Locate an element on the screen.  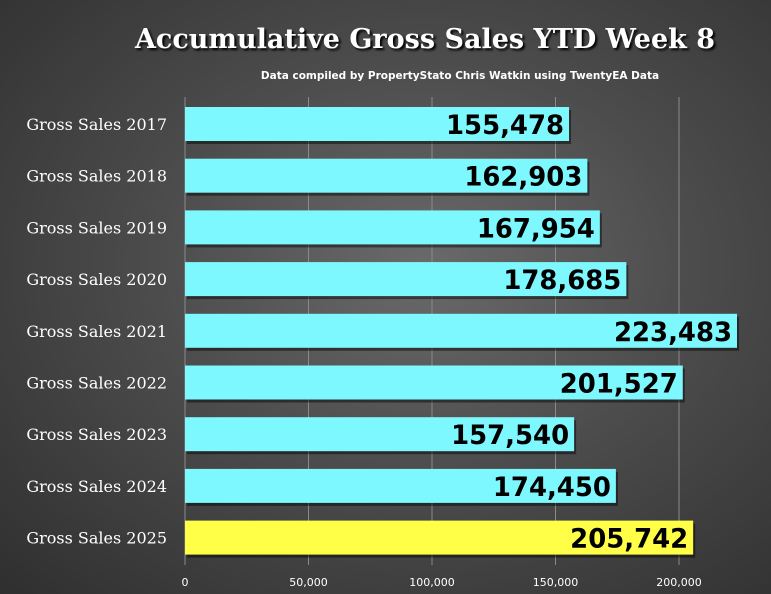
category-label: Gross Sales 2021 is located at coordinates (96, 331).